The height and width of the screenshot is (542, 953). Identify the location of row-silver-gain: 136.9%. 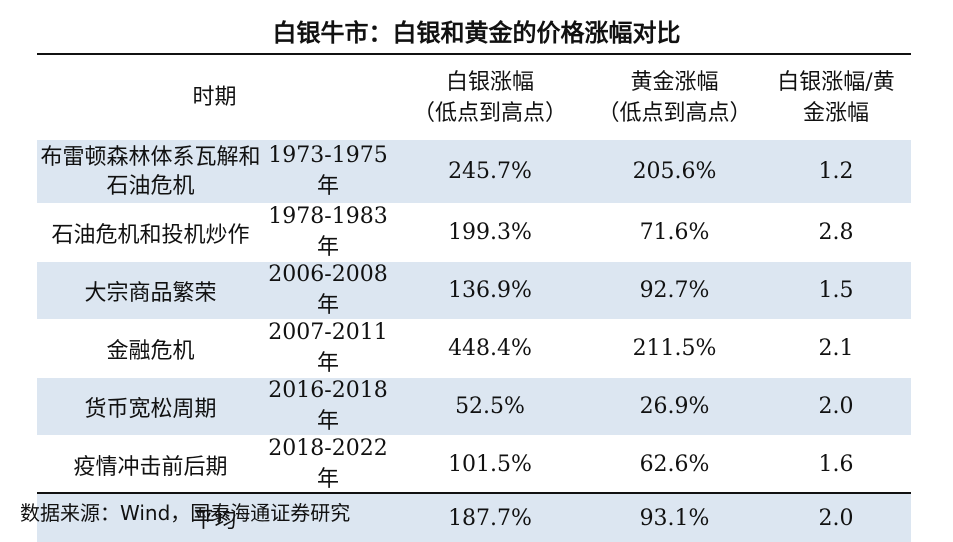
(490, 291).